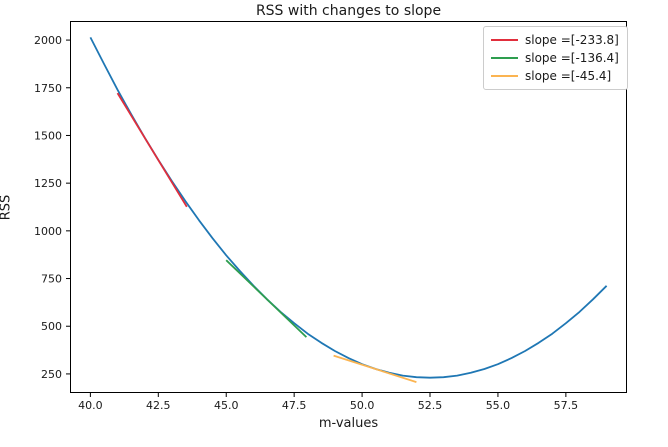 This screenshot has height=447, width=668. What do you see at coordinates (572, 58) in the screenshot?
I see `legend-label: slope =[-136.4]` at bounding box center [572, 58].